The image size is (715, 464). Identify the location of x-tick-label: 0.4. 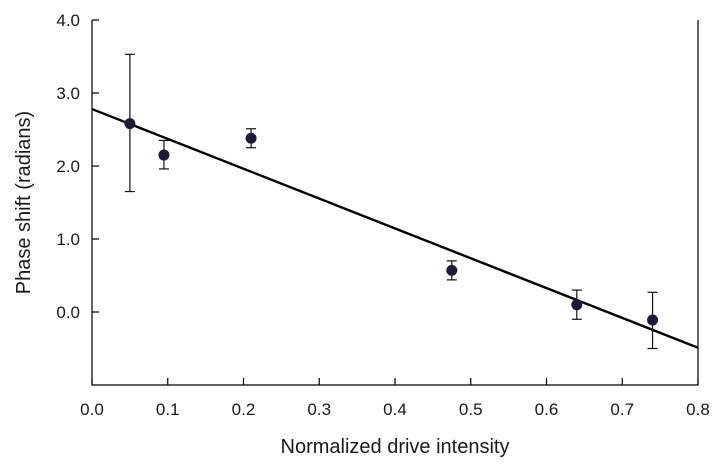
(395, 409).